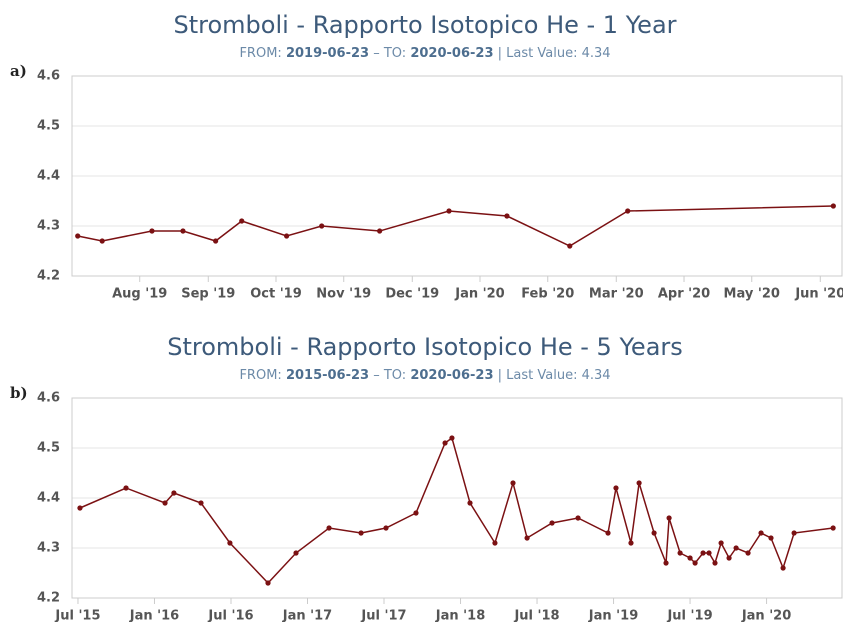 Image resolution: width=843 pixels, height=622 pixels. What do you see at coordinates (18, 71) in the screenshot?
I see `panel-label: a)` at bounding box center [18, 71].